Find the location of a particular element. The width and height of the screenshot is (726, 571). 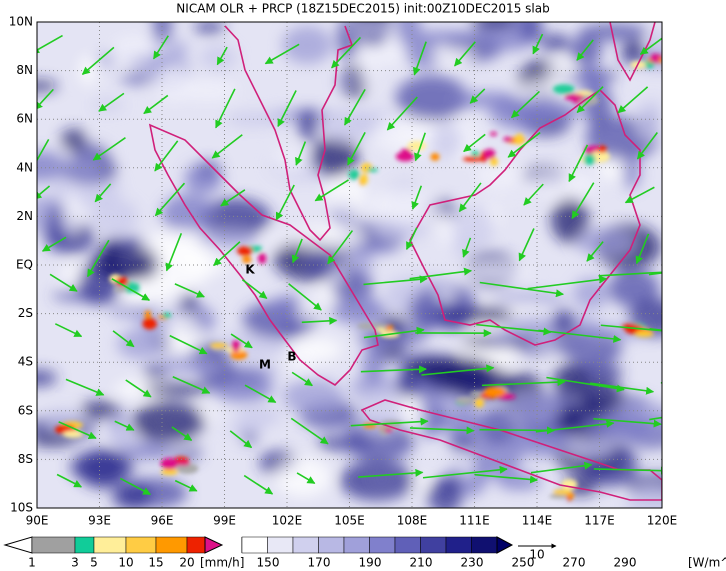

lon-label: 120E is located at coordinates (662, 521).